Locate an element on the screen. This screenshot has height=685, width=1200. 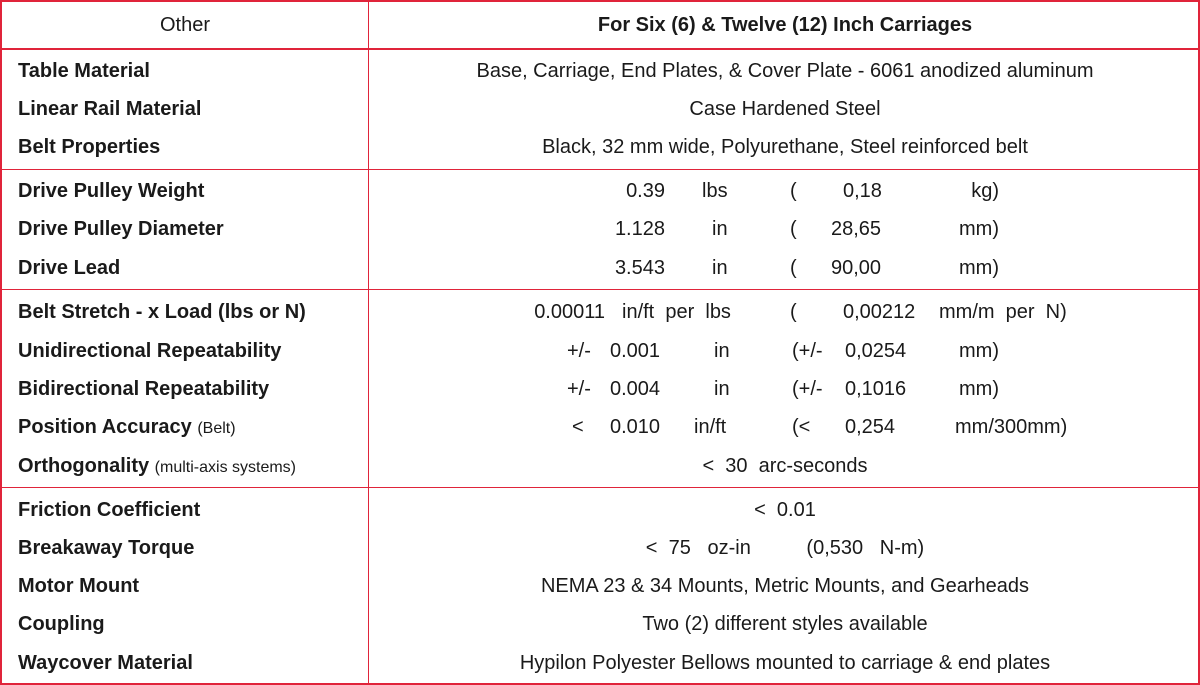
label-drive-pulley-diameter: Drive Pulley Diameter is located at coordinates (121, 229).